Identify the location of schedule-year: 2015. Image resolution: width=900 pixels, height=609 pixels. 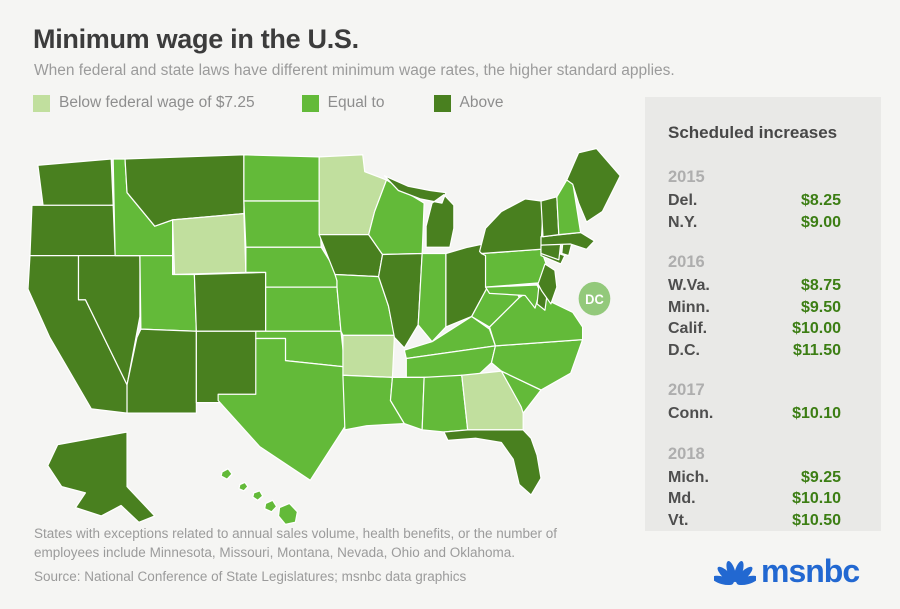
(686, 177).